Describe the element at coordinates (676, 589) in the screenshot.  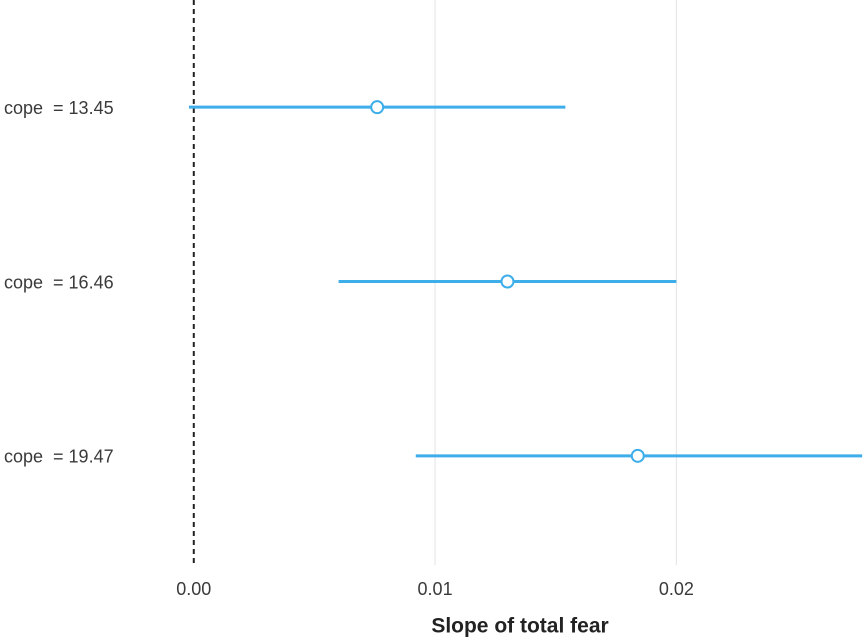
I see `x-tick-label: 0.02` at that location.